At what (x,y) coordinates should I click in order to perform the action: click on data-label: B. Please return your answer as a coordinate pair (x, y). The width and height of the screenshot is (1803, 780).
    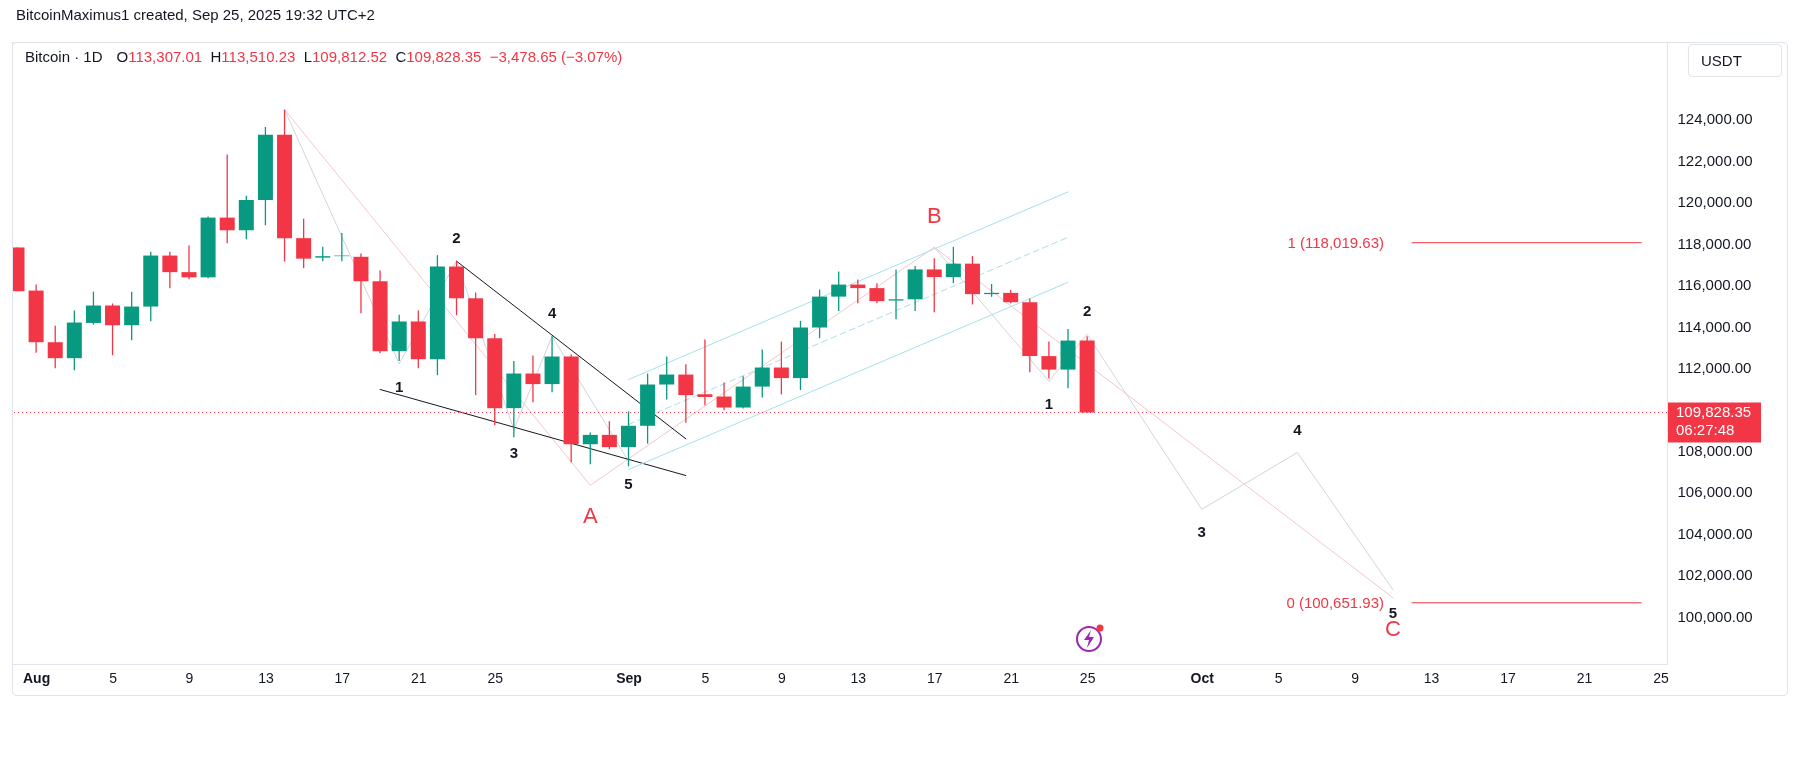
    Looking at the image, I should click on (934, 216).